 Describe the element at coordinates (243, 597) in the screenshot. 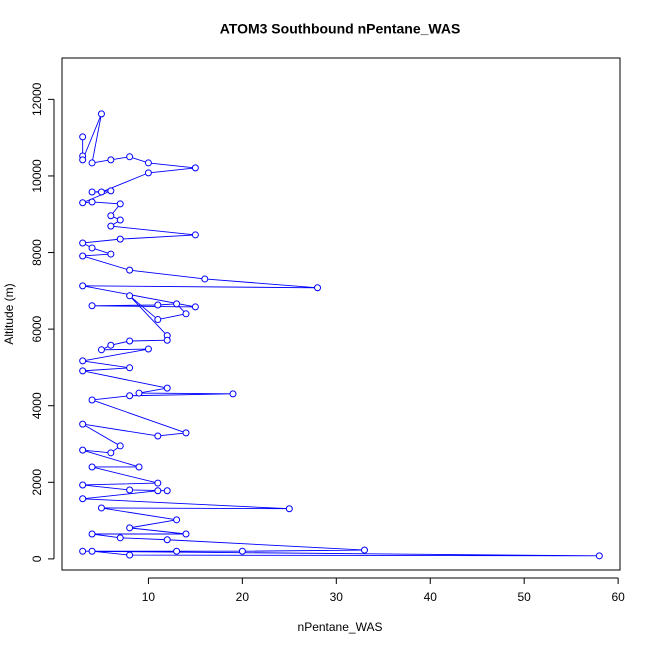

I see `x-tick-label: 20` at that location.